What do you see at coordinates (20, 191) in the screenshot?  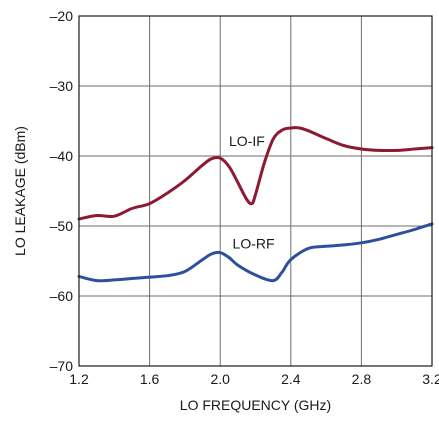 I see `y-axis-title: LO LEAKAGE (dBm)` at bounding box center [20, 191].